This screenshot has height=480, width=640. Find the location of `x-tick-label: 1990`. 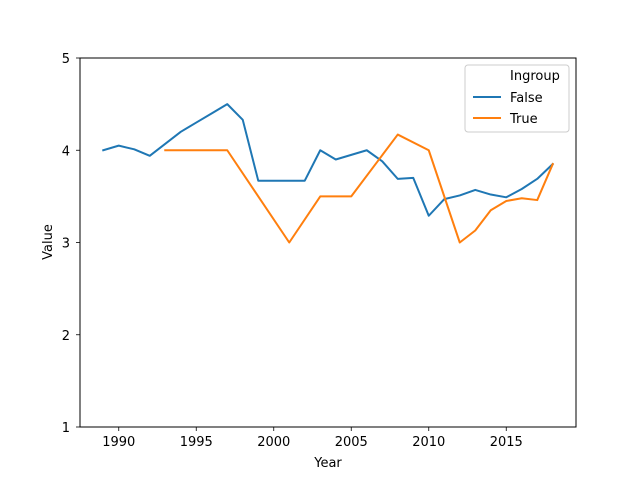

x-tick-label: 1990 is located at coordinates (118, 442).